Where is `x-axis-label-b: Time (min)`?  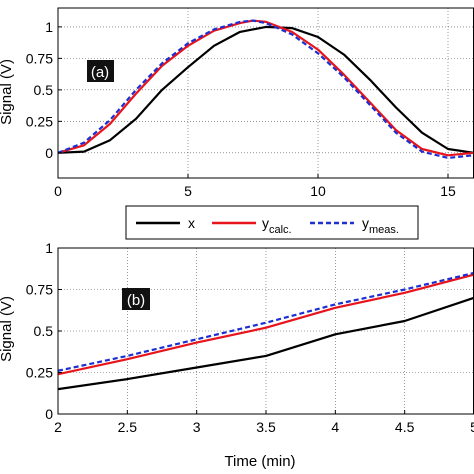
x-axis-label-b: Time (min) is located at coordinates (259, 461).